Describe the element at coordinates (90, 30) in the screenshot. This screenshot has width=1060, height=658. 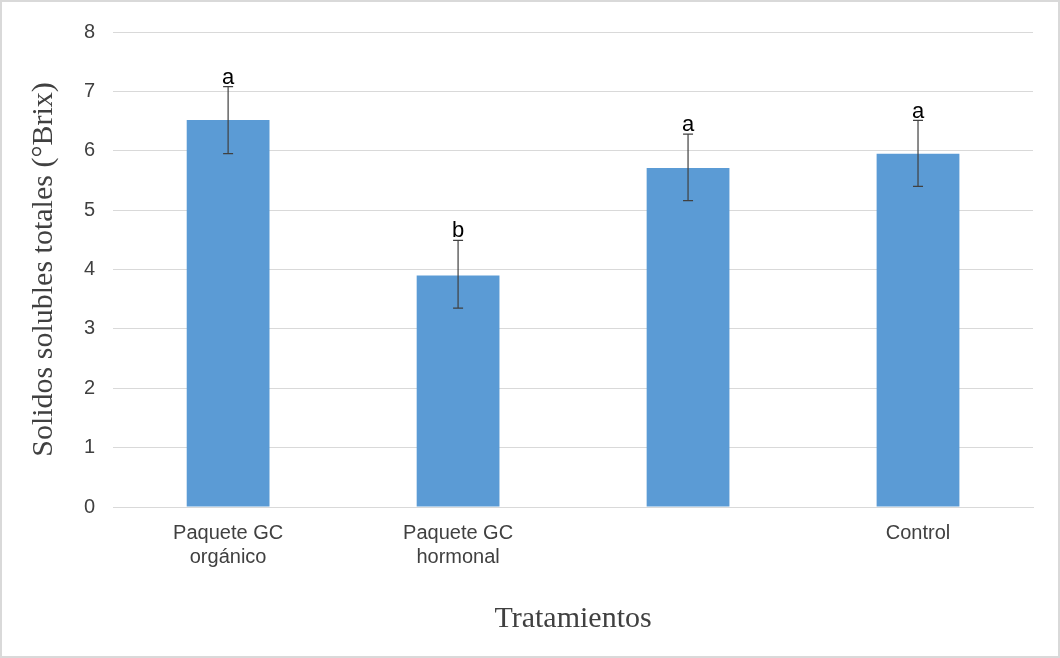
I see `y-tick-label: 8` at that location.